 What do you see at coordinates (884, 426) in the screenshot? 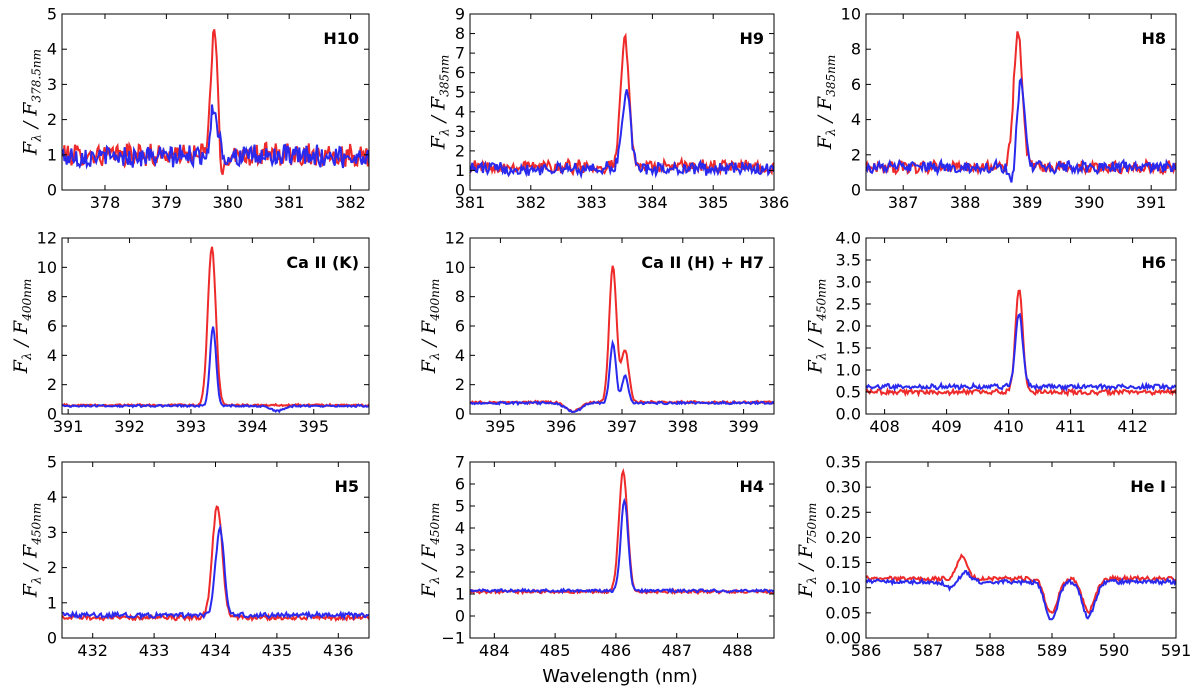
I see `x-tick-label: 408` at bounding box center [884, 426].